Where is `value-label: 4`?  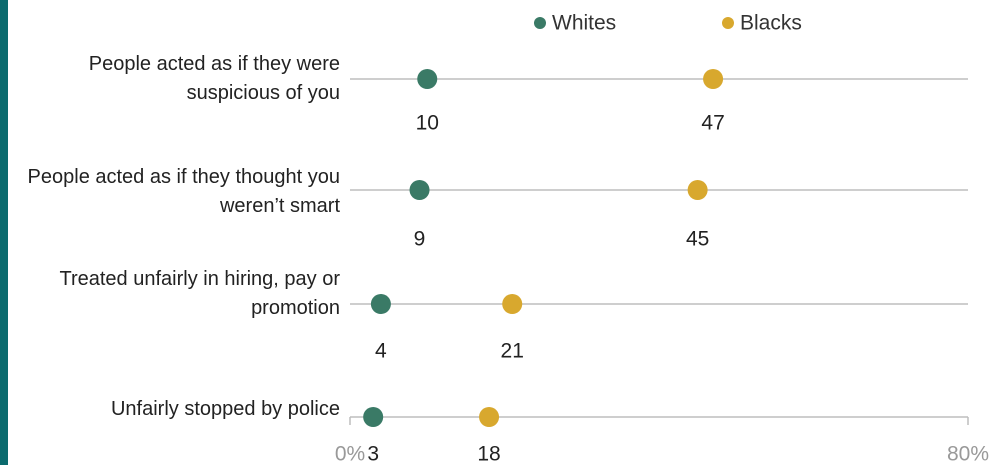 value-label: 4 is located at coordinates (381, 351).